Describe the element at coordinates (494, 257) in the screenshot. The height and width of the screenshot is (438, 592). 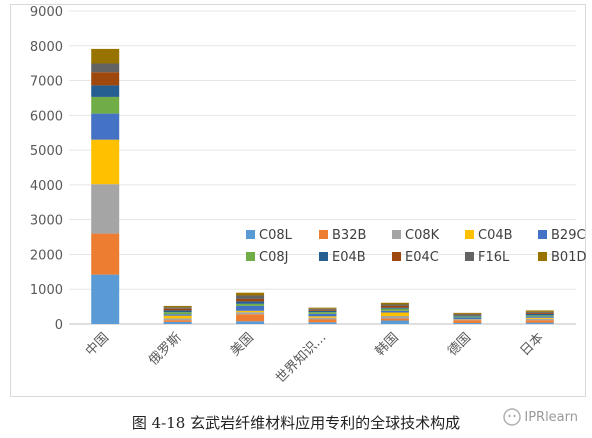
I see `legend-label-F16L: F16L` at that location.